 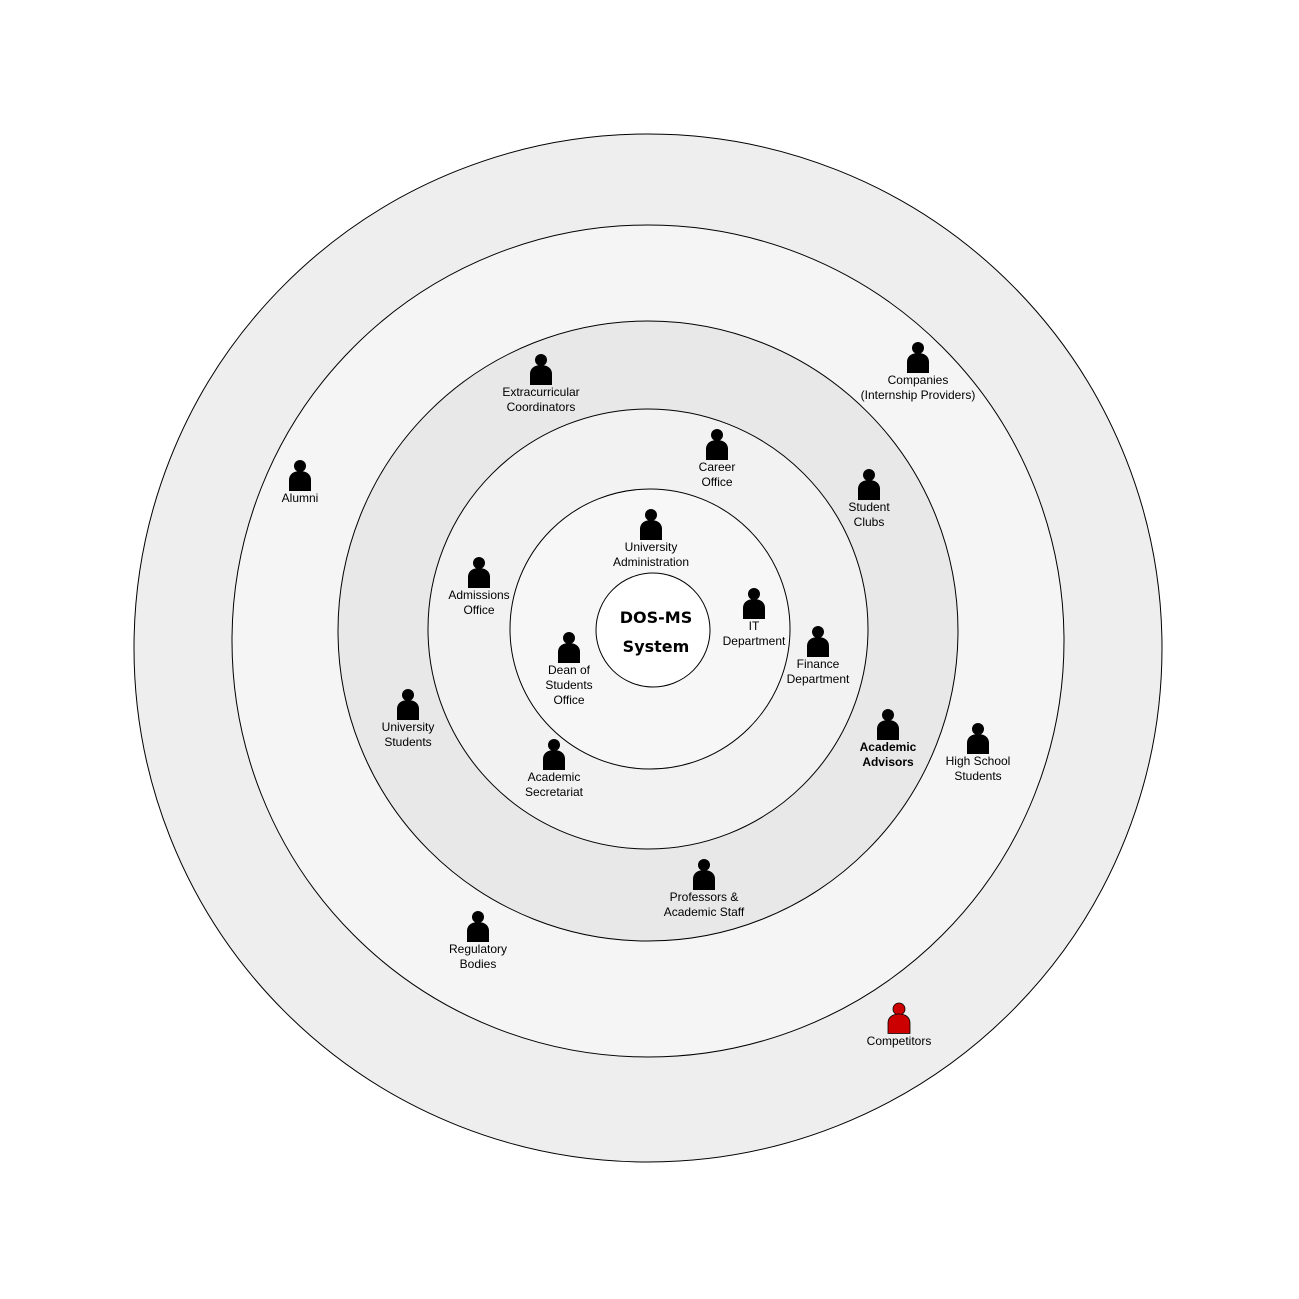 What do you see at coordinates (408, 734) in the screenshot?
I see `stakeholder-label: University Students` at bounding box center [408, 734].